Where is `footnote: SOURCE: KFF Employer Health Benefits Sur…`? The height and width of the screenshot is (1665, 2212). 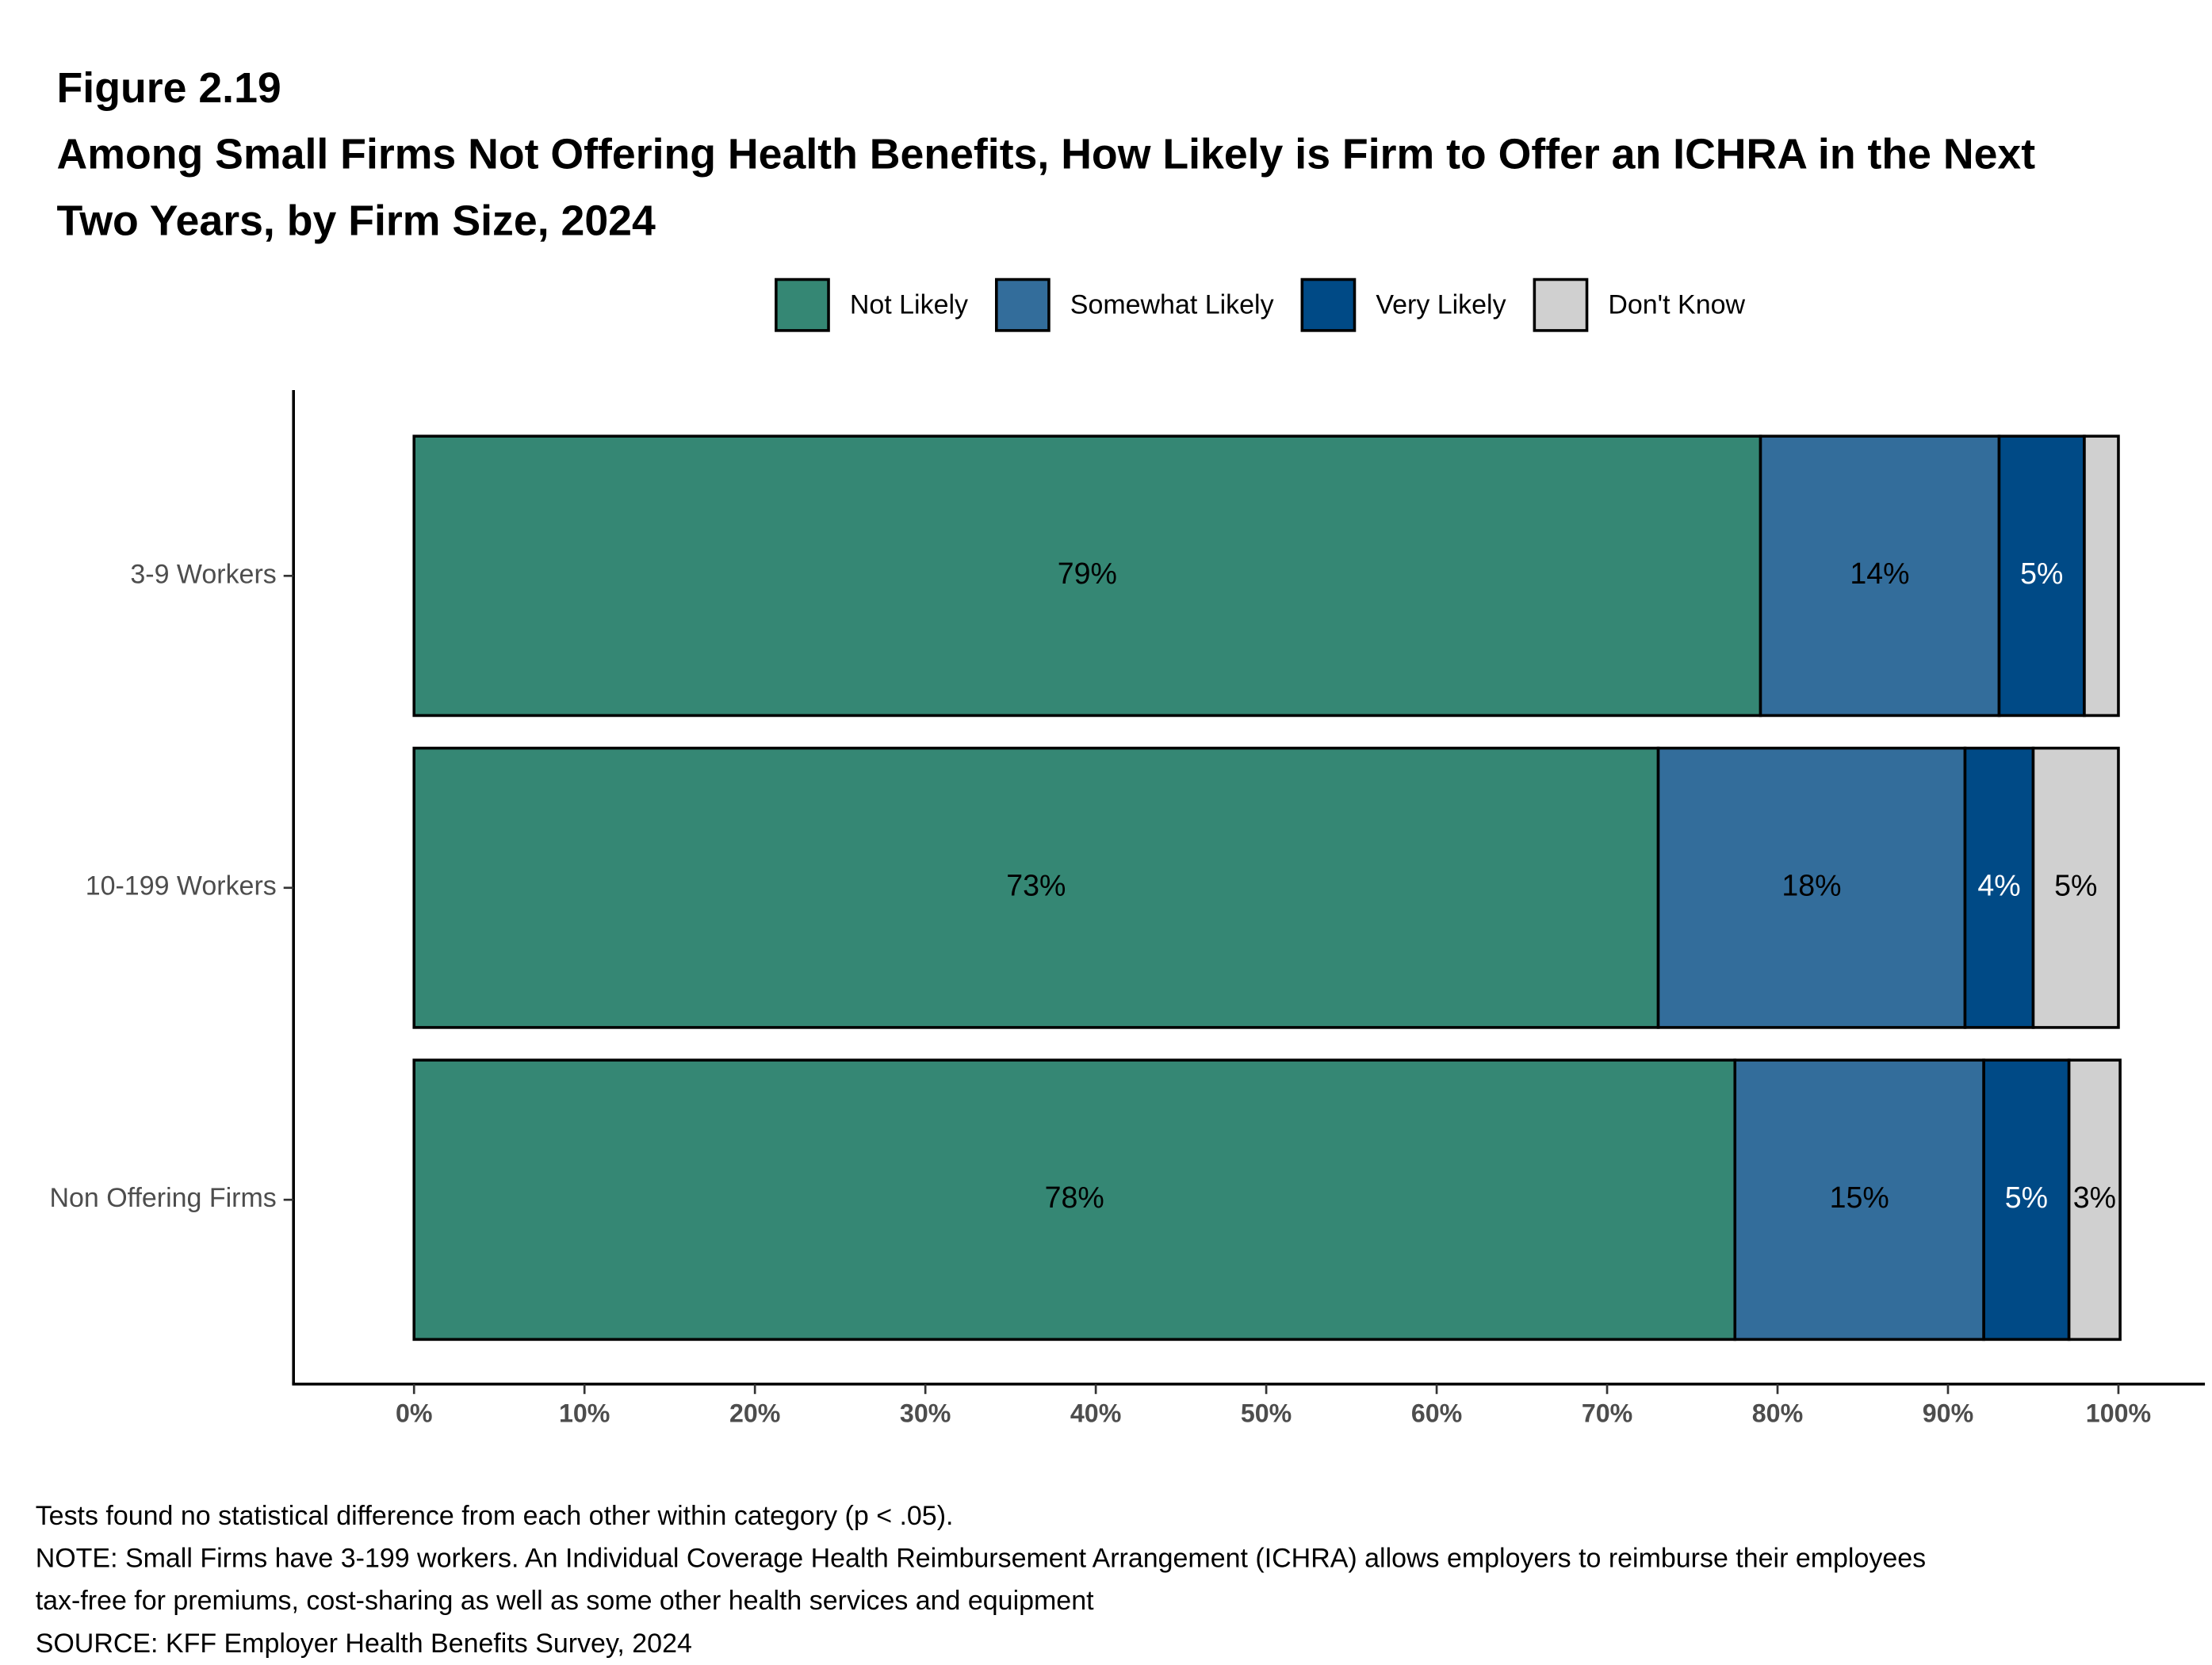
footnote: SOURCE: KFF Employer Health Benefits Sur… is located at coordinates (364, 1644).